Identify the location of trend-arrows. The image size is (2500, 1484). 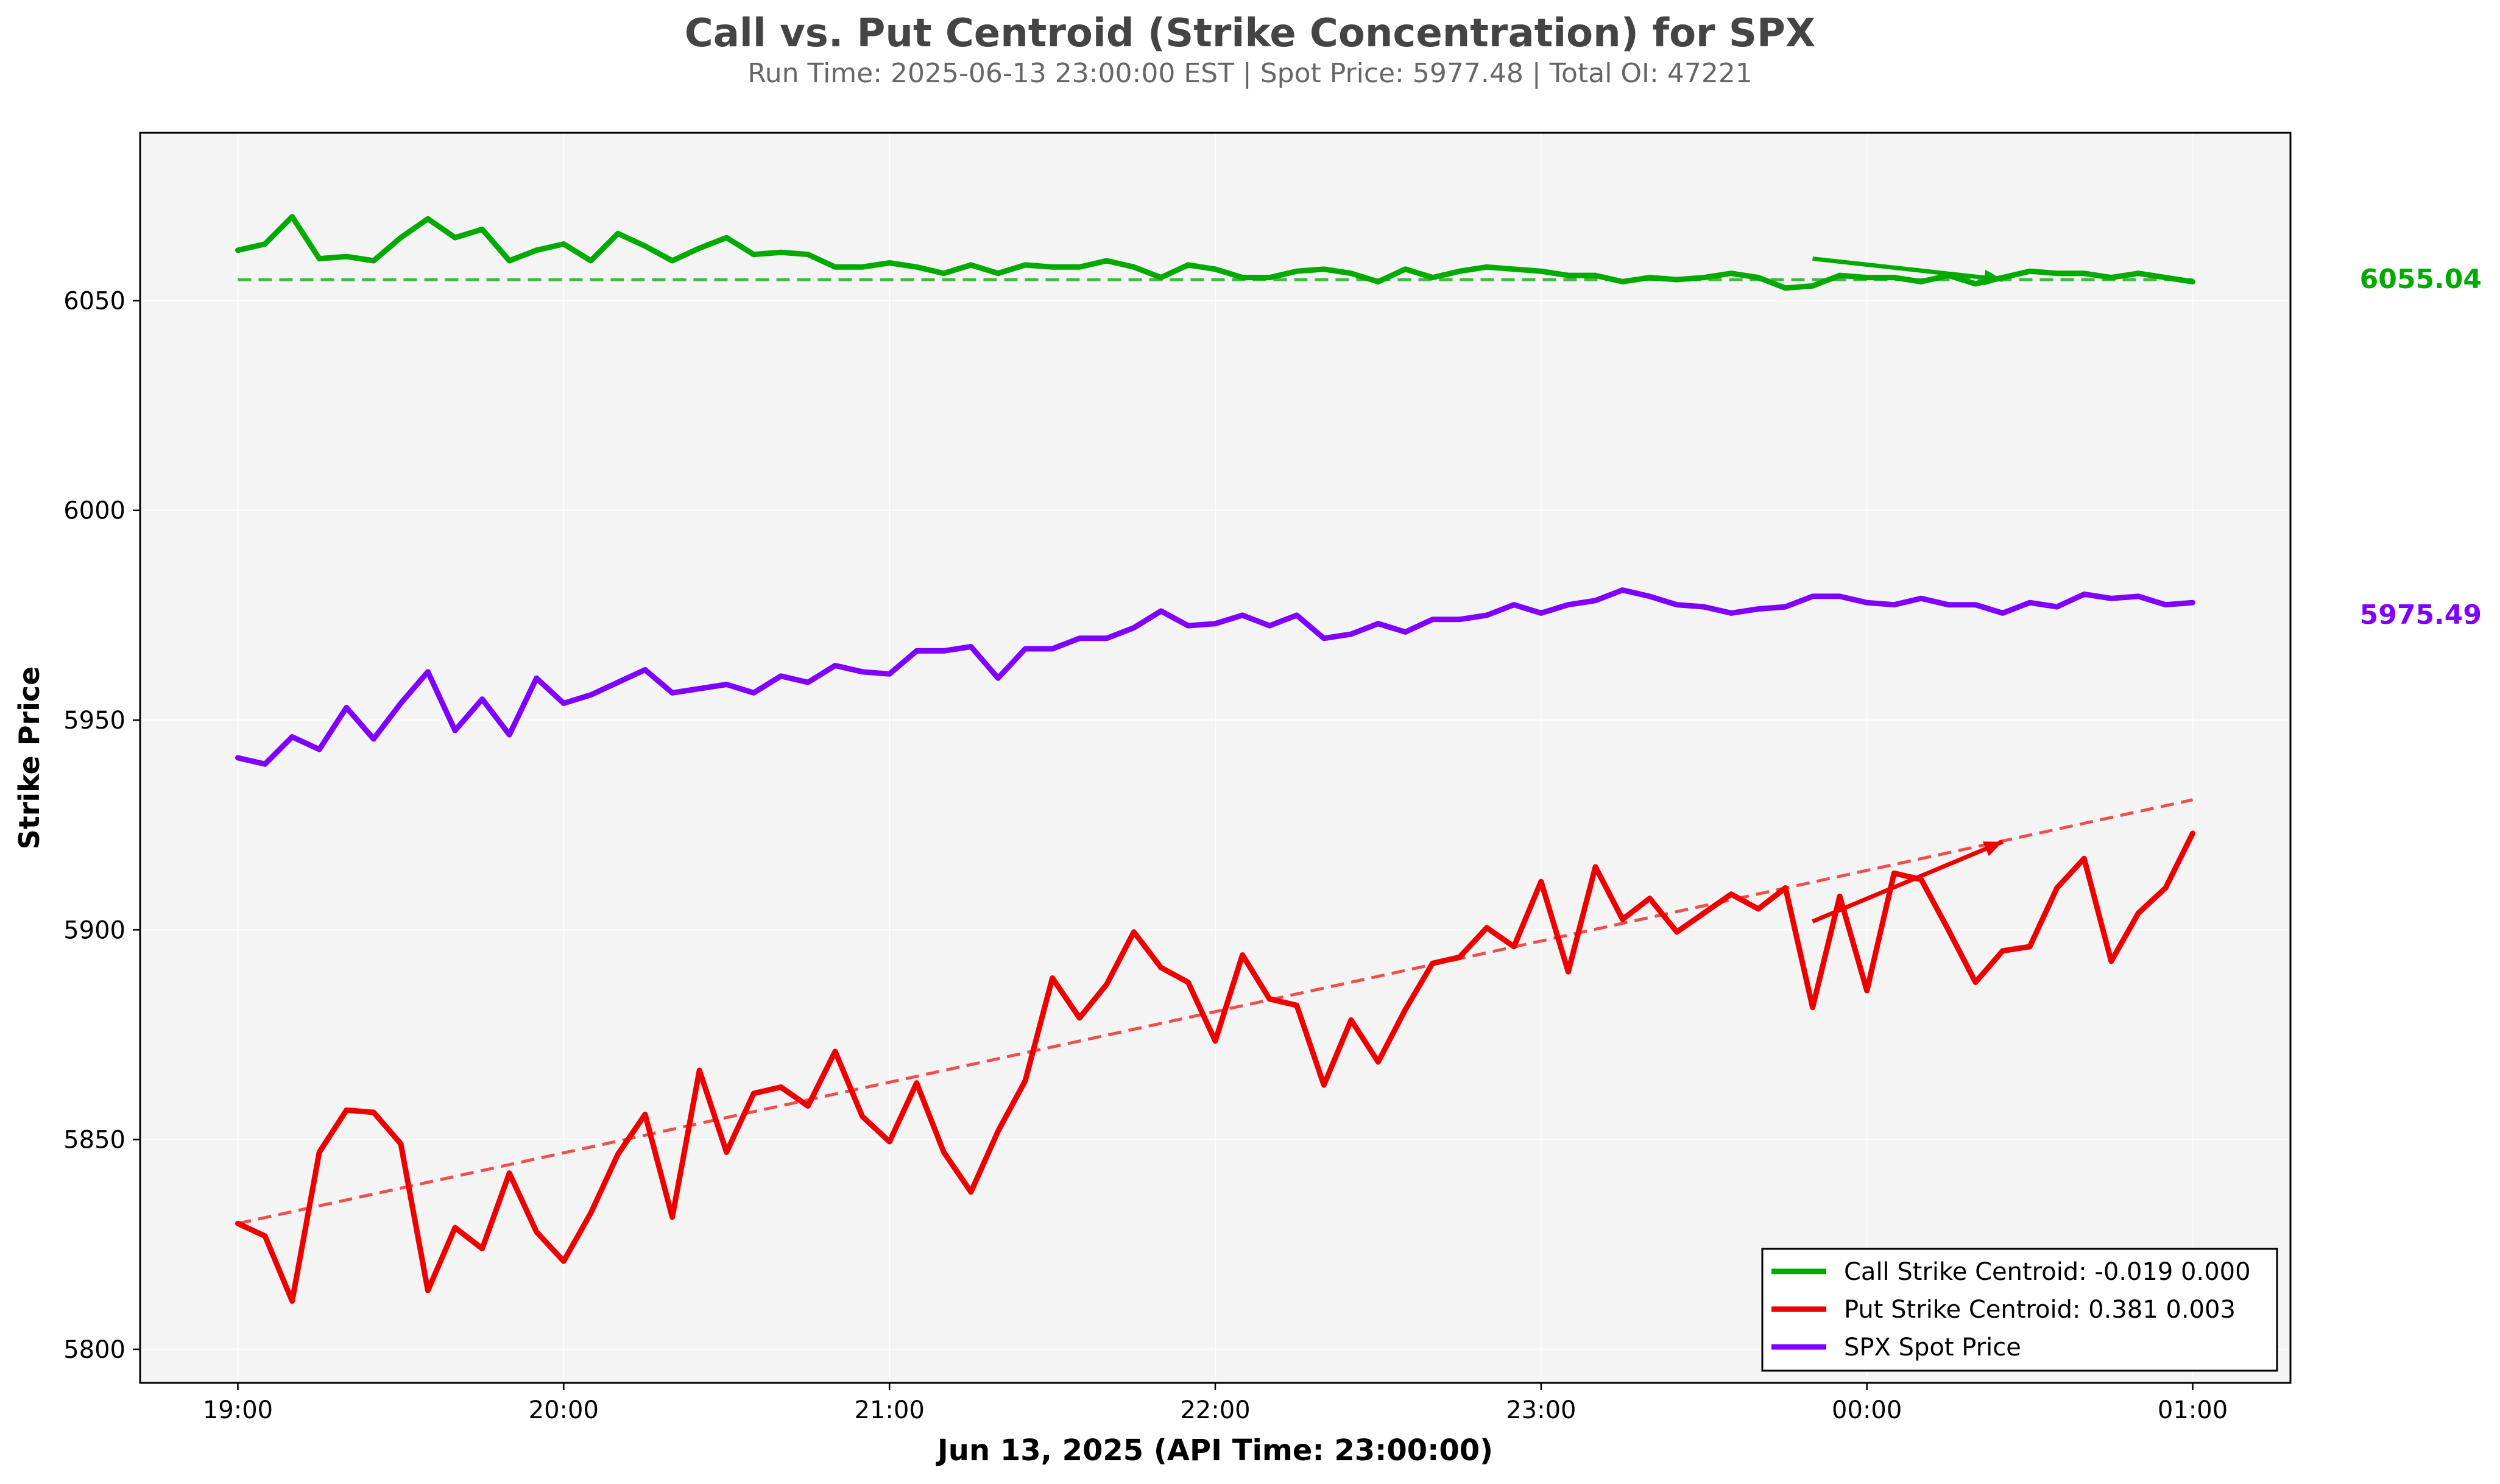
(1908, 590).